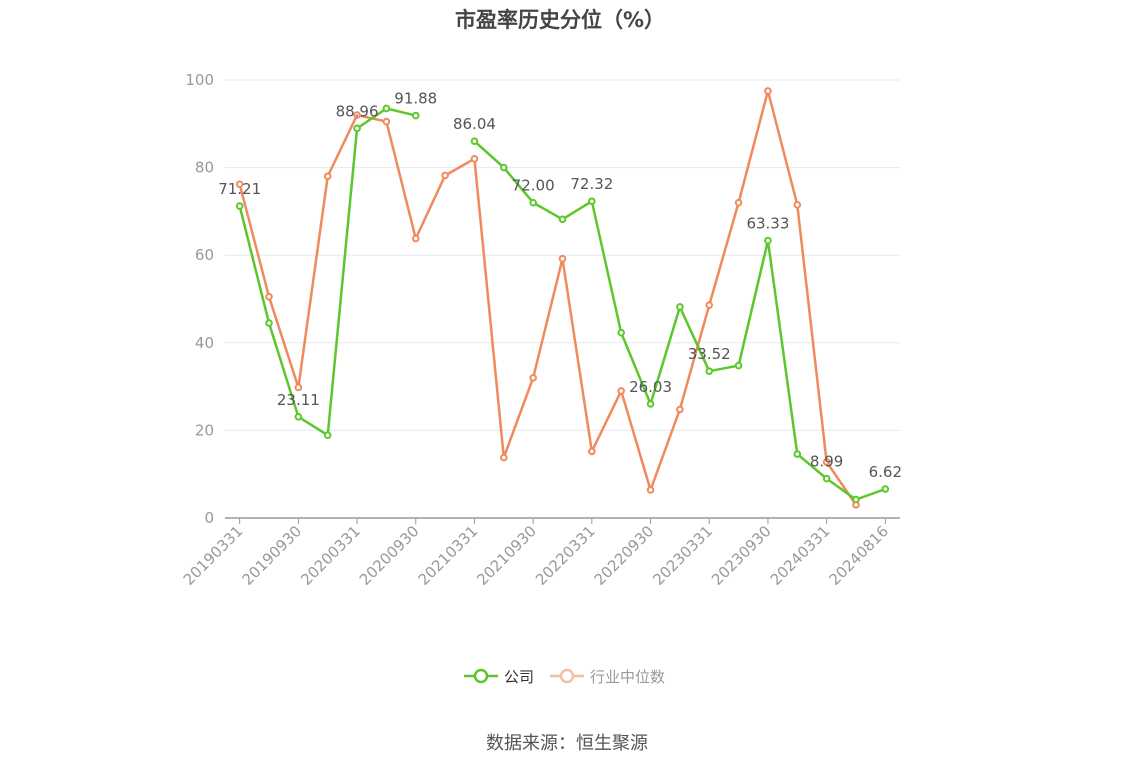  What do you see at coordinates (565, 555) in the screenshot?
I see `x-tick-label: 20220331` at bounding box center [565, 555].